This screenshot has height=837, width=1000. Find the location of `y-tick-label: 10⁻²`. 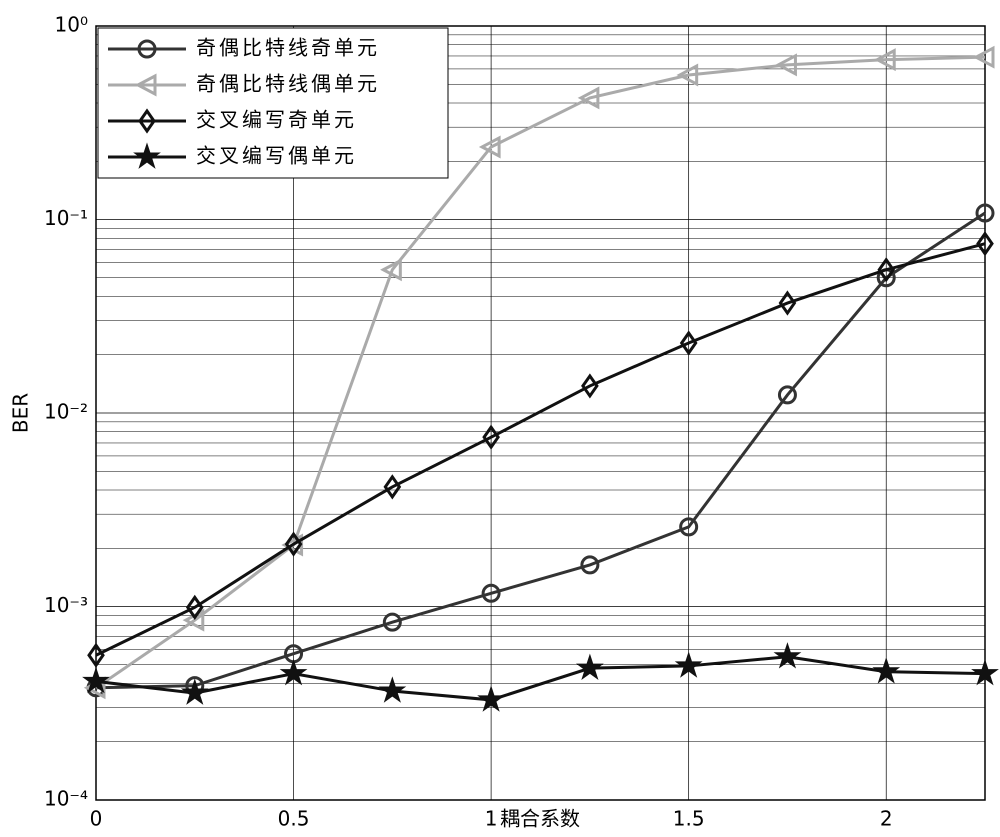

y-tick-label: 10⁻² is located at coordinates (66, 412).